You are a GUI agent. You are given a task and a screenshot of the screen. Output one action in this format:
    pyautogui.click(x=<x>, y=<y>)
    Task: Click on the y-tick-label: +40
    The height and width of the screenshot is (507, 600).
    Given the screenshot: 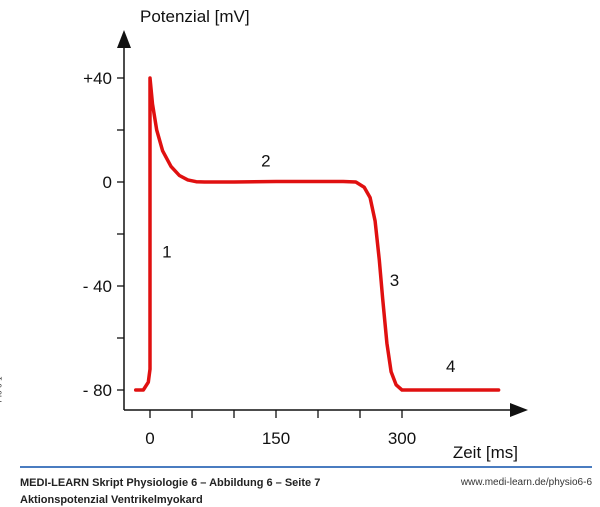 What is the action you would take?
    pyautogui.click(x=97, y=78)
    